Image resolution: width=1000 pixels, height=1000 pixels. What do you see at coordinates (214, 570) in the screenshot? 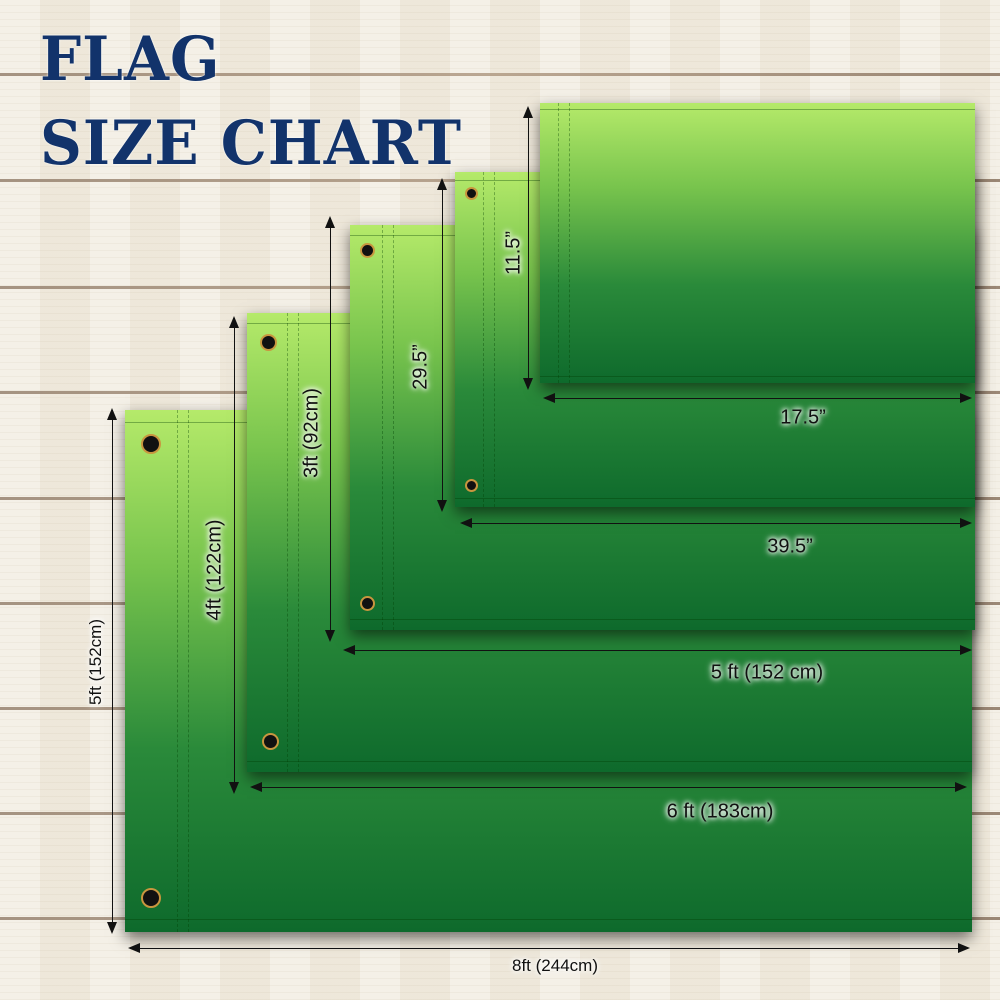
I see `height-label-flag-2: 4ft (122cm)` at bounding box center [214, 570].